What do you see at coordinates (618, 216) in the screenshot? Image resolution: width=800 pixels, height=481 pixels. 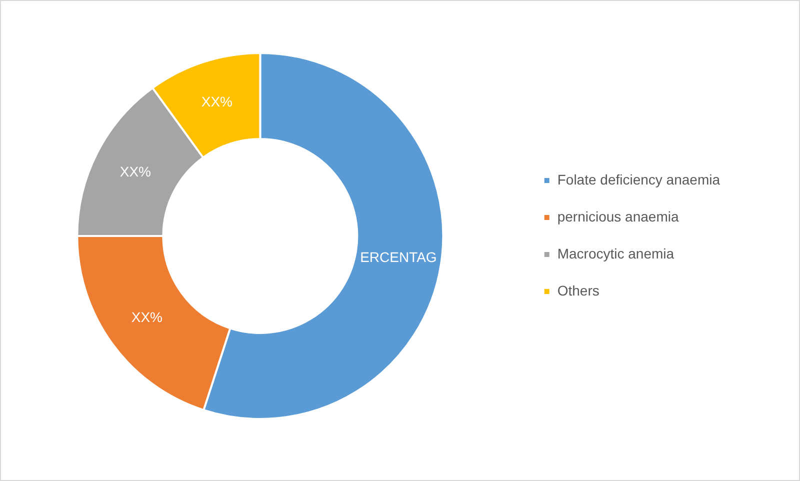 I see `legend-label: pernicious anaemia` at bounding box center [618, 216].